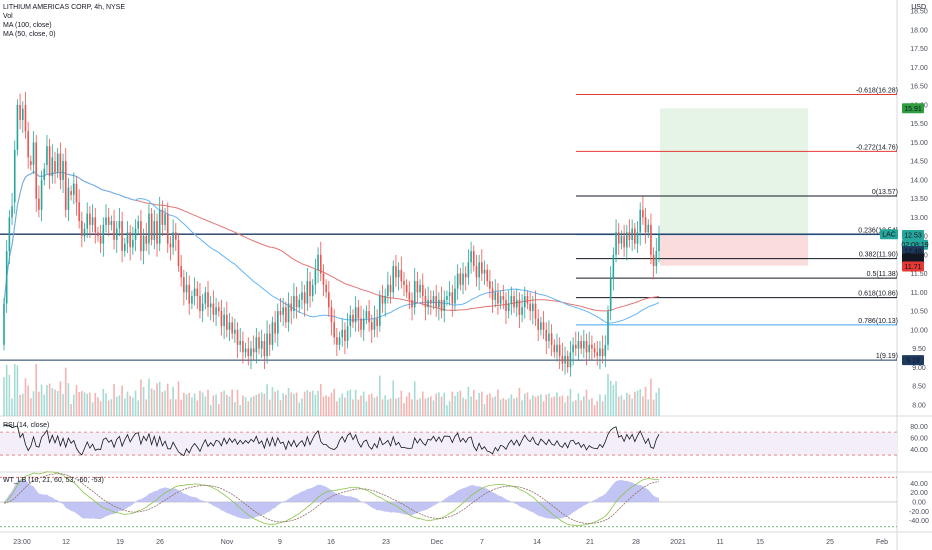 This screenshot has width=932, height=550. Describe the element at coordinates (919, 387) in the screenshot. I see `price-tick-label: 8.50` at that location.